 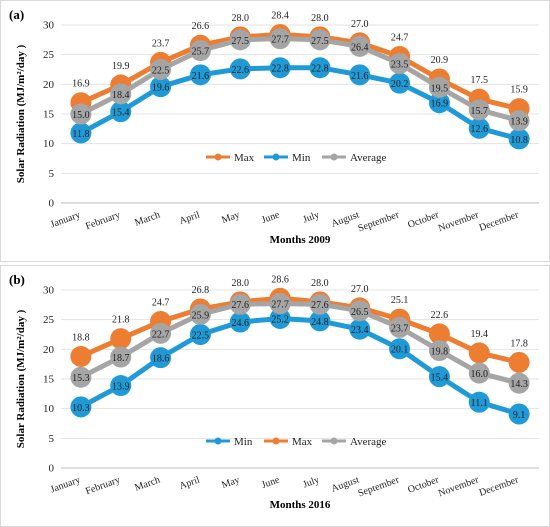 I want to click on data-label-max: 17.5, so click(x=480, y=80).